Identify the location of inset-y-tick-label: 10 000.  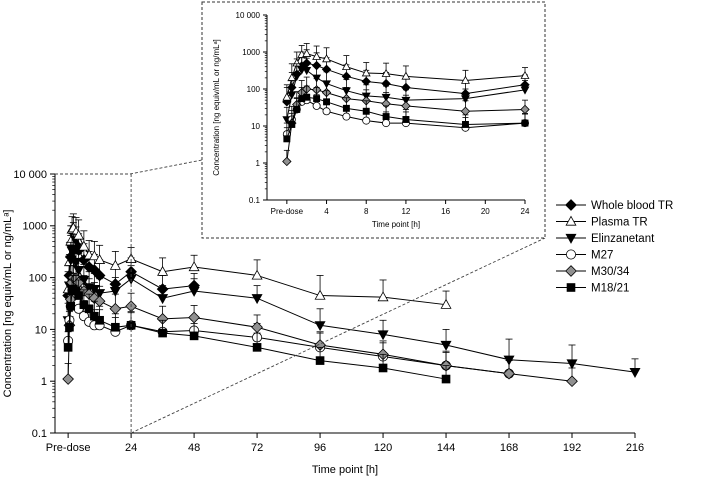
(248, 15).